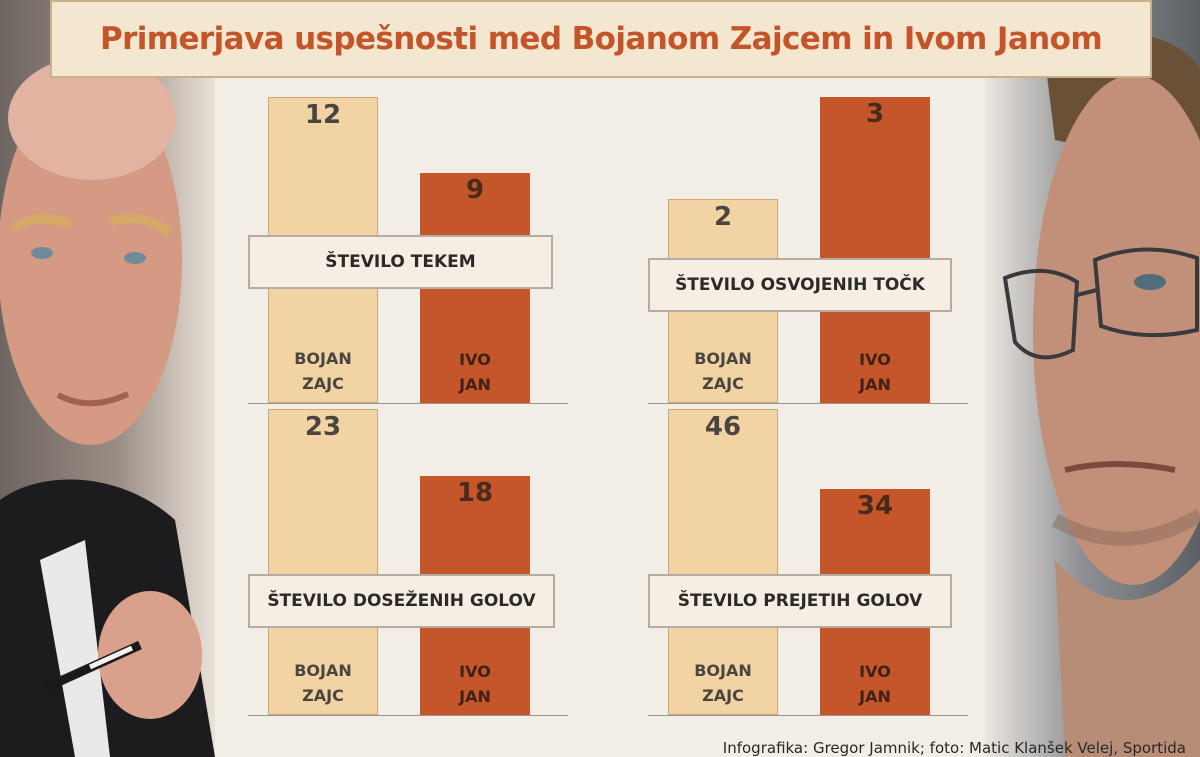 The image size is (1200, 757). I want to click on bar-bojan-zajc: 23 BOJAN ZAJC, so click(323, 562).